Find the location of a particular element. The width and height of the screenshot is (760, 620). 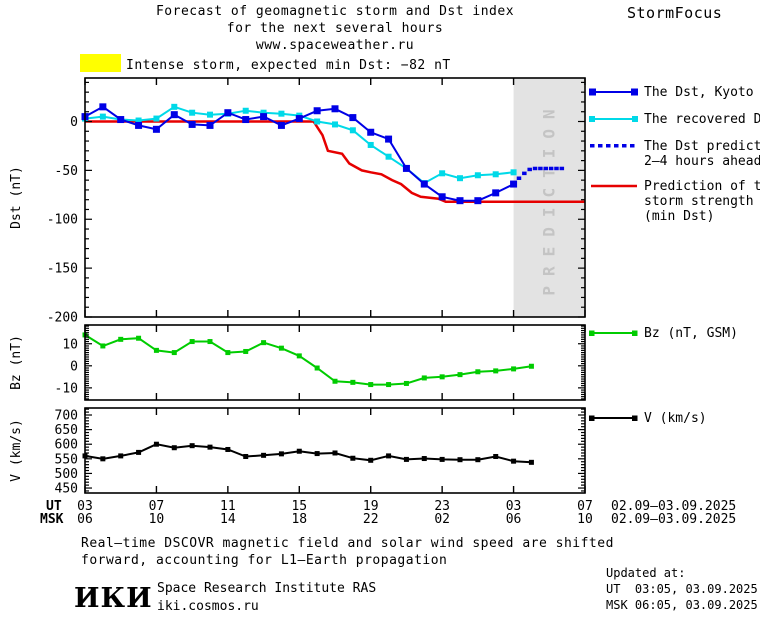

updated-at-msk: MSK 06:05, 03.09.2025 is located at coordinates (682, 605).